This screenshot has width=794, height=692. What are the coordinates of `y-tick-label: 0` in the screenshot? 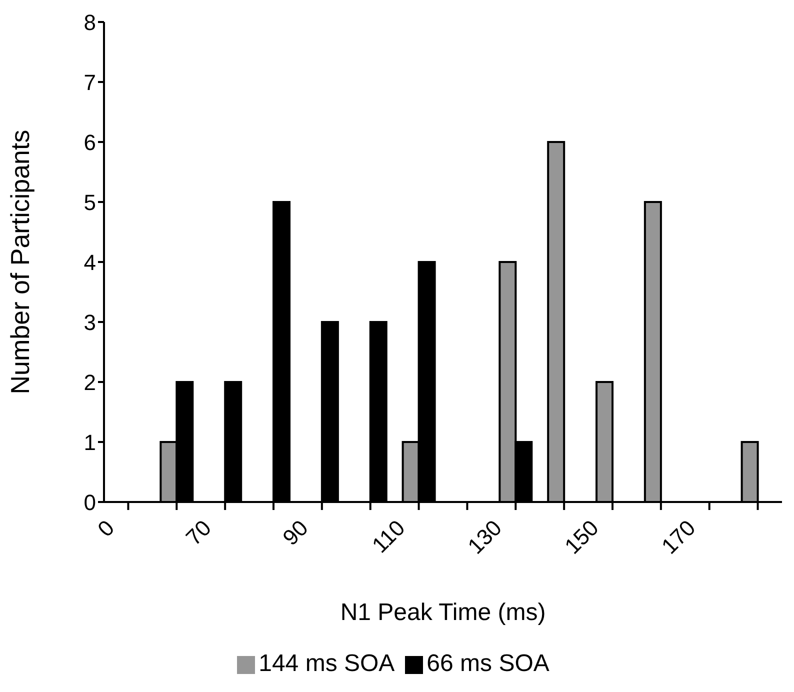 It's located at (90, 502).